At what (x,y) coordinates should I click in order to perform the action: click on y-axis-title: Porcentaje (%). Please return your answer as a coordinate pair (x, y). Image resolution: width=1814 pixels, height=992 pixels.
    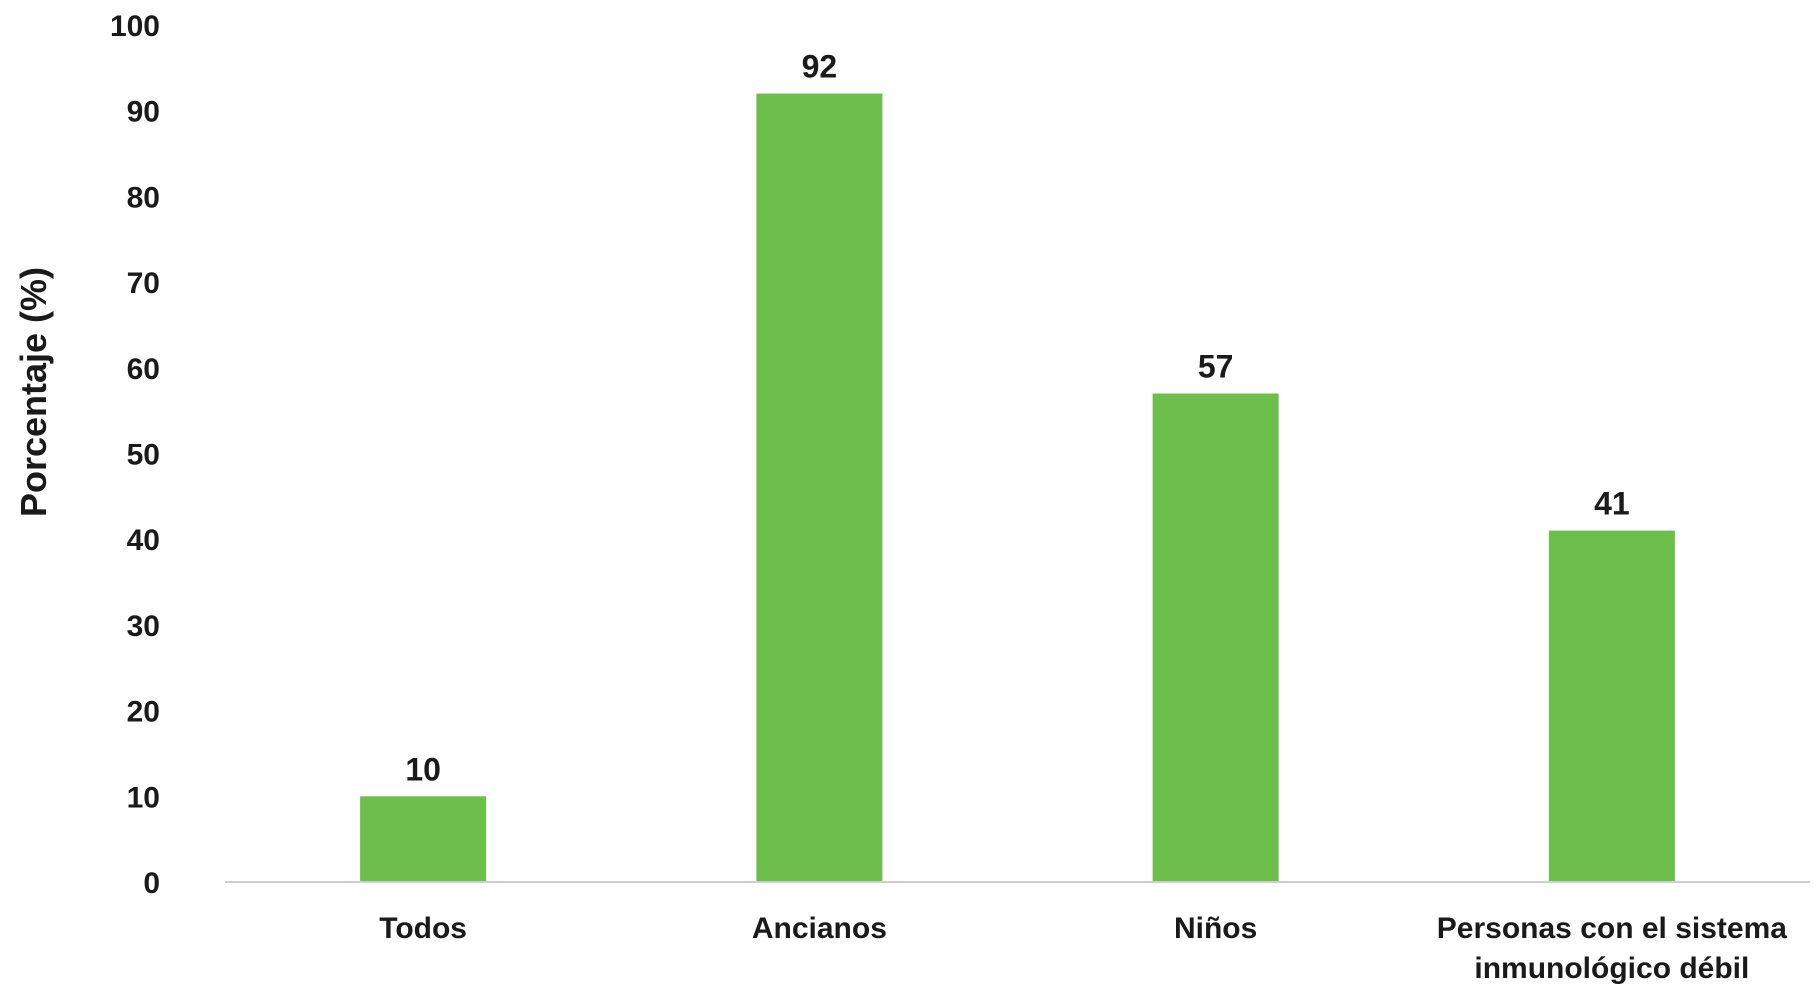
    Looking at the image, I should click on (33, 392).